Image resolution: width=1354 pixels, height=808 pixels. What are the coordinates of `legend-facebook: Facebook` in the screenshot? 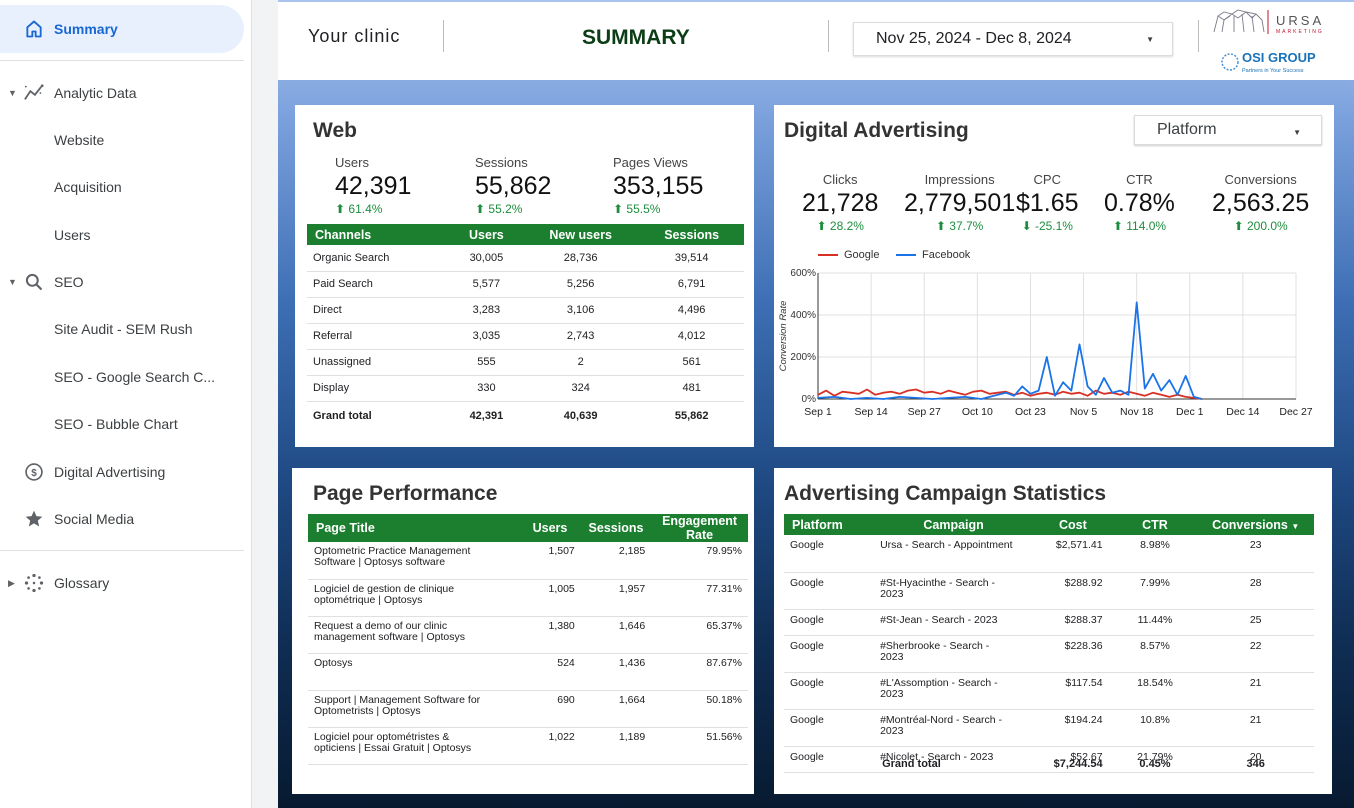 It's located at (933, 255).